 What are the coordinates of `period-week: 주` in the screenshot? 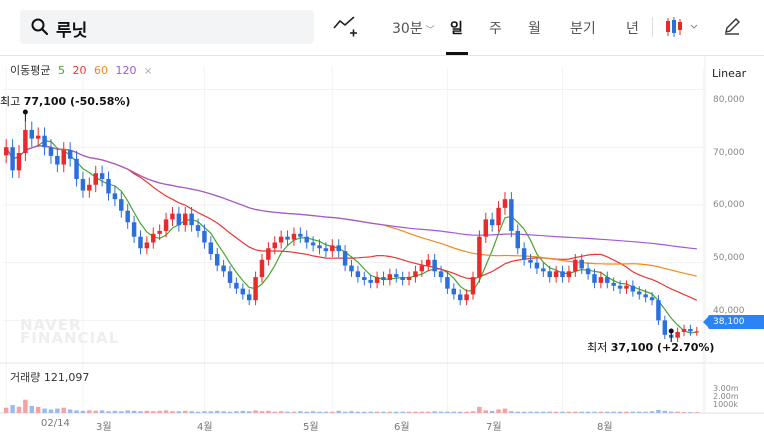 It's located at (495, 29).